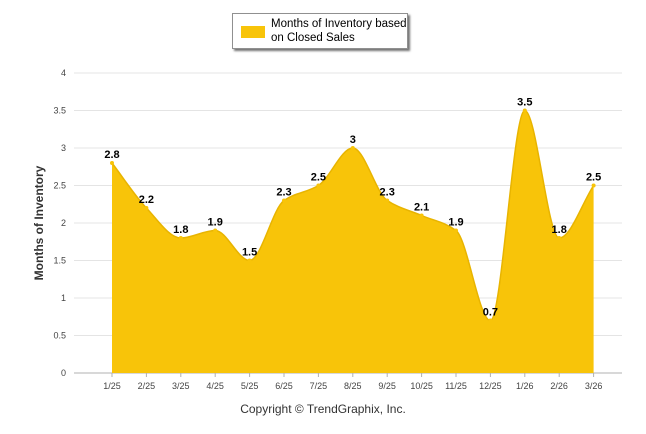  I want to click on data-label: 2.8, so click(111, 155).